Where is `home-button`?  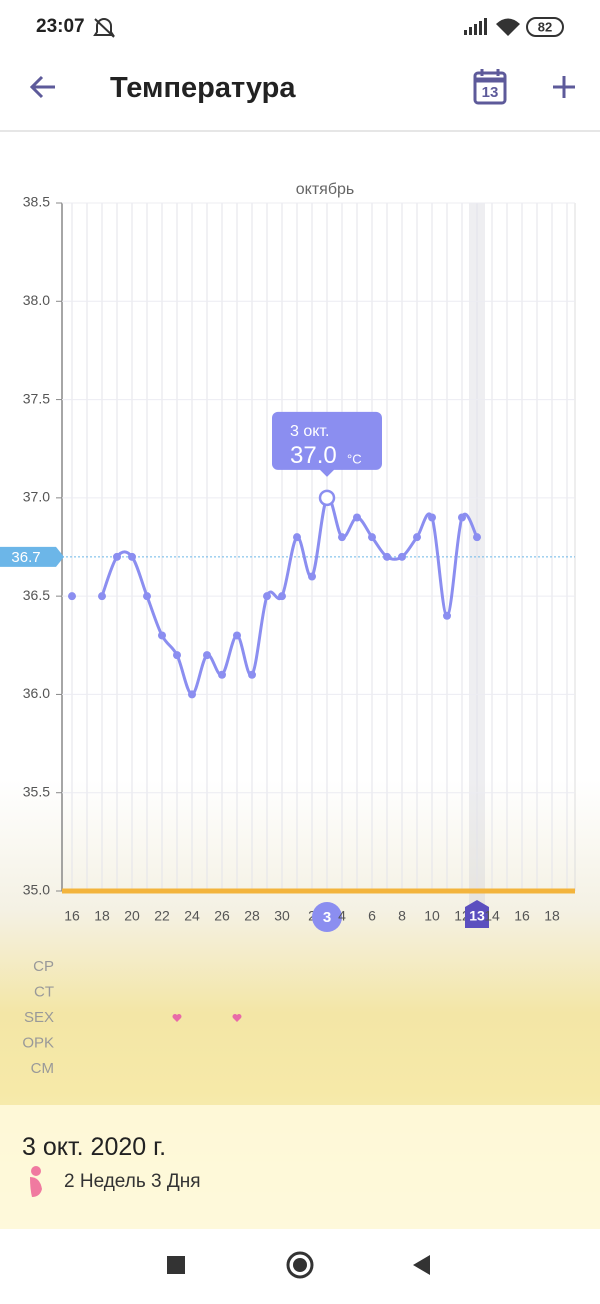 home-button is located at coordinates (300, 1265).